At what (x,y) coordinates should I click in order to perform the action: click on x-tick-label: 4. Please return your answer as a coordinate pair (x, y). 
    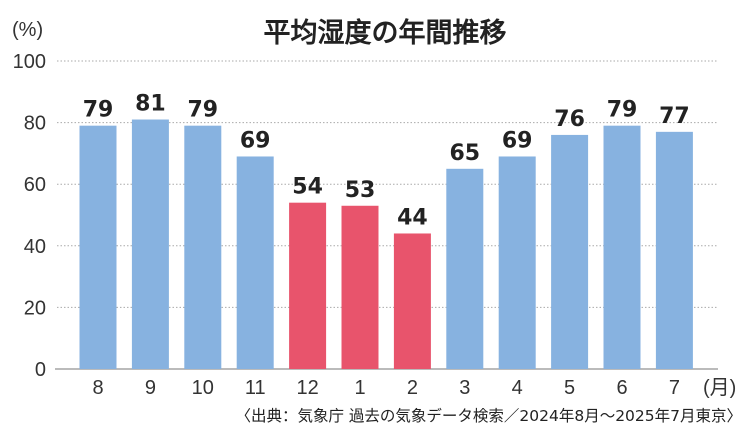
    Looking at the image, I should click on (517, 388).